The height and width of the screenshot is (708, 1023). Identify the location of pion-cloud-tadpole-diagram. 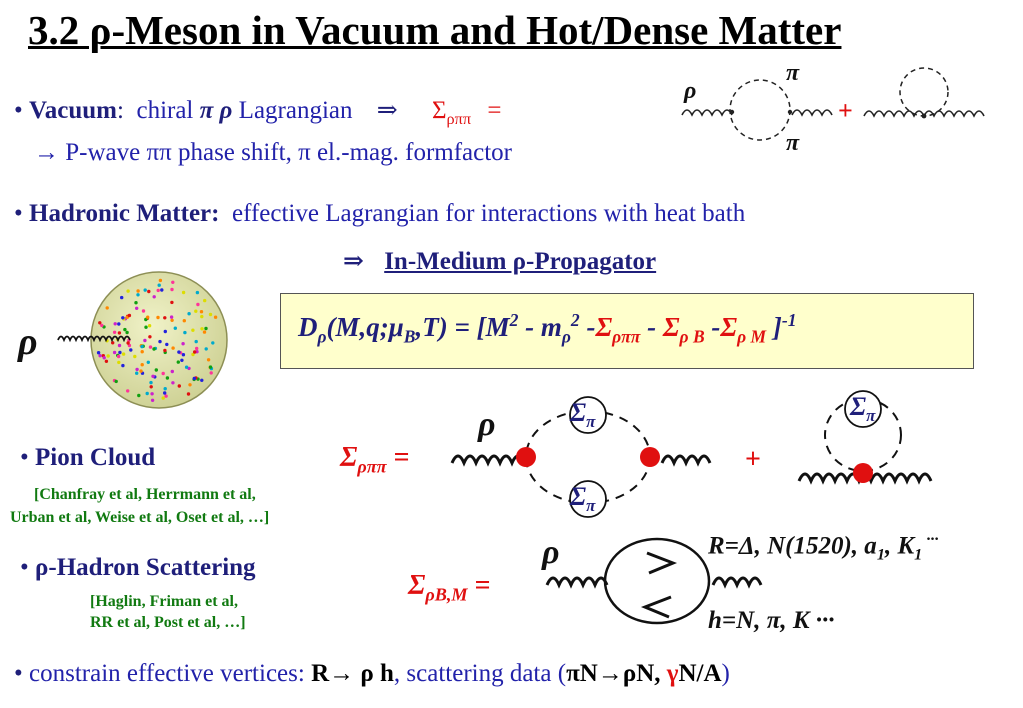
(865, 437).